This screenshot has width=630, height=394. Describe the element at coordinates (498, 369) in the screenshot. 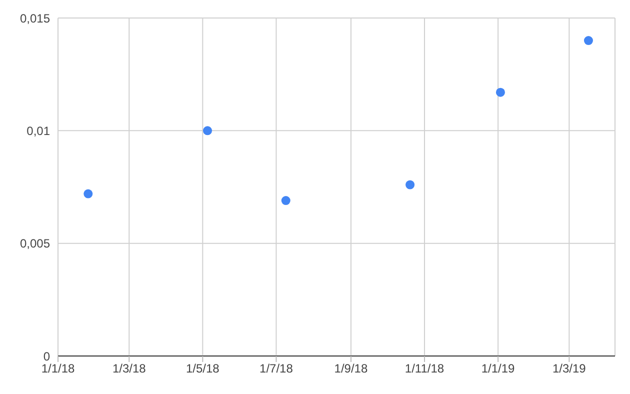

I see `x-tick-label: 1/1/19` at that location.